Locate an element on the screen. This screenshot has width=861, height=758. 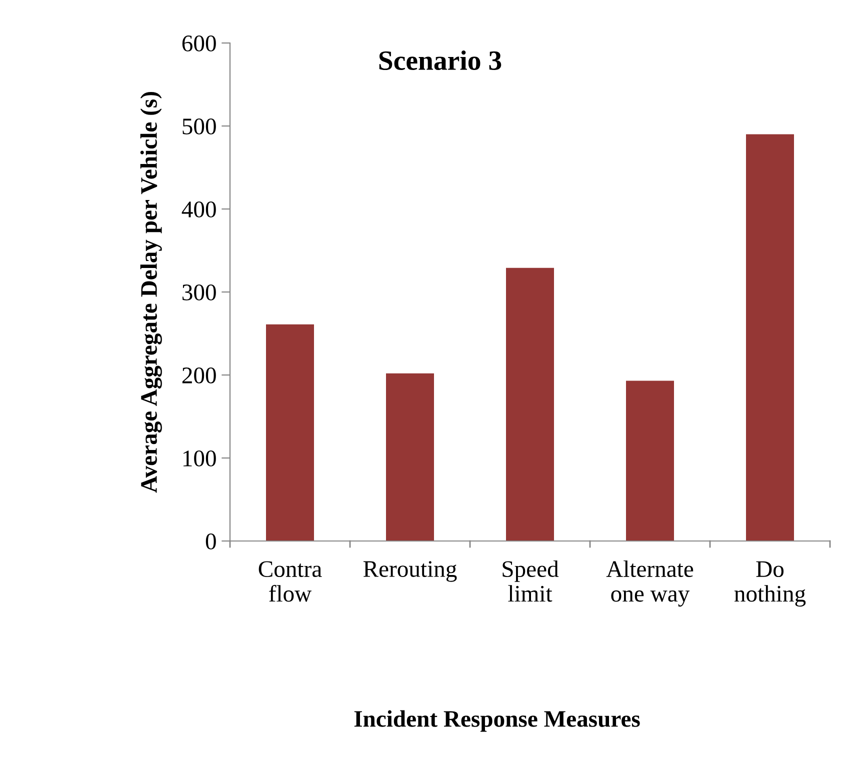
y-tick-label: 500 is located at coordinates (199, 126).